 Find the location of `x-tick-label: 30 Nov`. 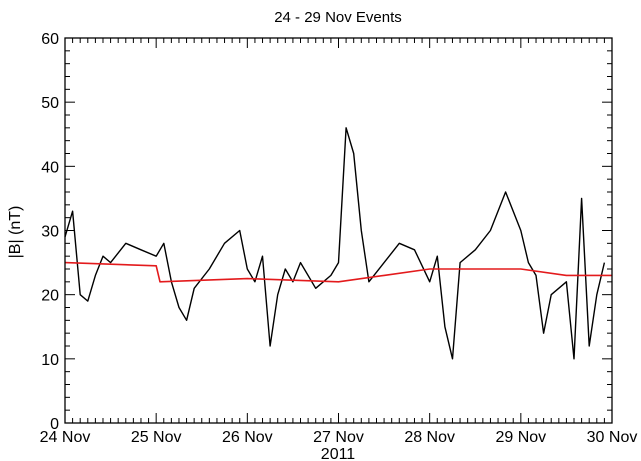

x-tick-label: 30 Nov is located at coordinates (612, 437).